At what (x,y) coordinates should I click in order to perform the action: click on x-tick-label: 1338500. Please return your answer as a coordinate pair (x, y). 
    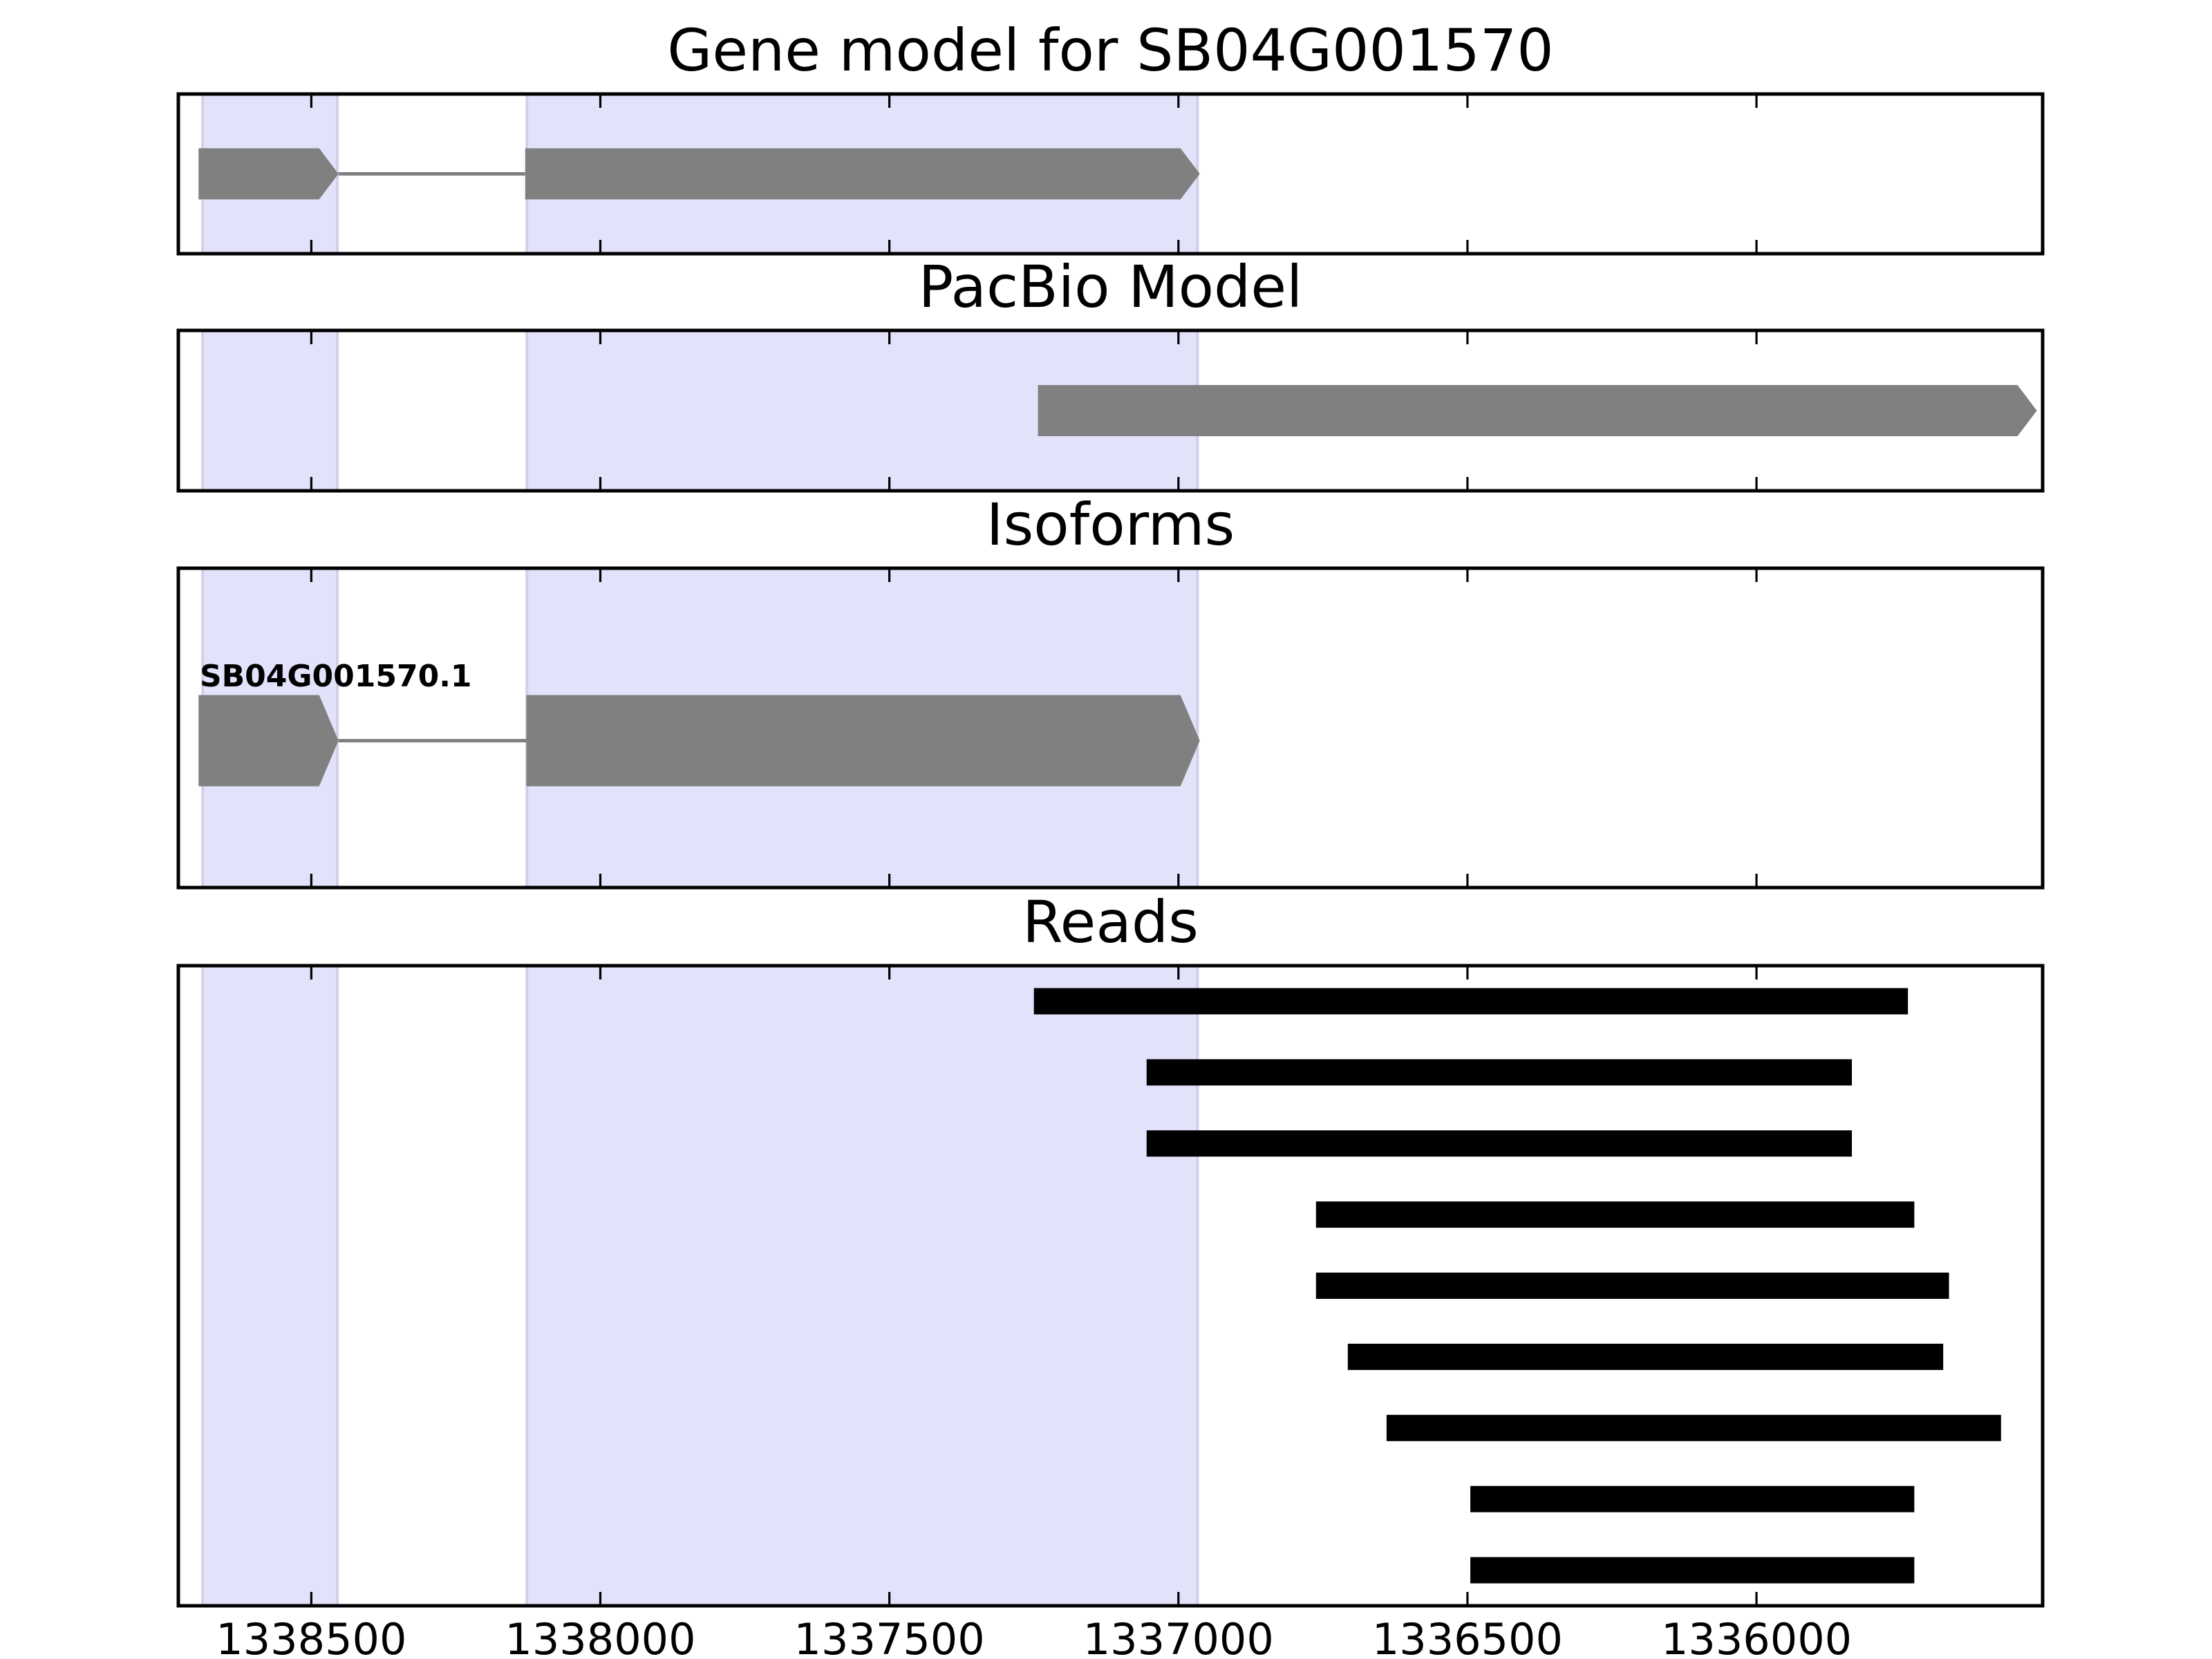
    Looking at the image, I should click on (311, 1637).